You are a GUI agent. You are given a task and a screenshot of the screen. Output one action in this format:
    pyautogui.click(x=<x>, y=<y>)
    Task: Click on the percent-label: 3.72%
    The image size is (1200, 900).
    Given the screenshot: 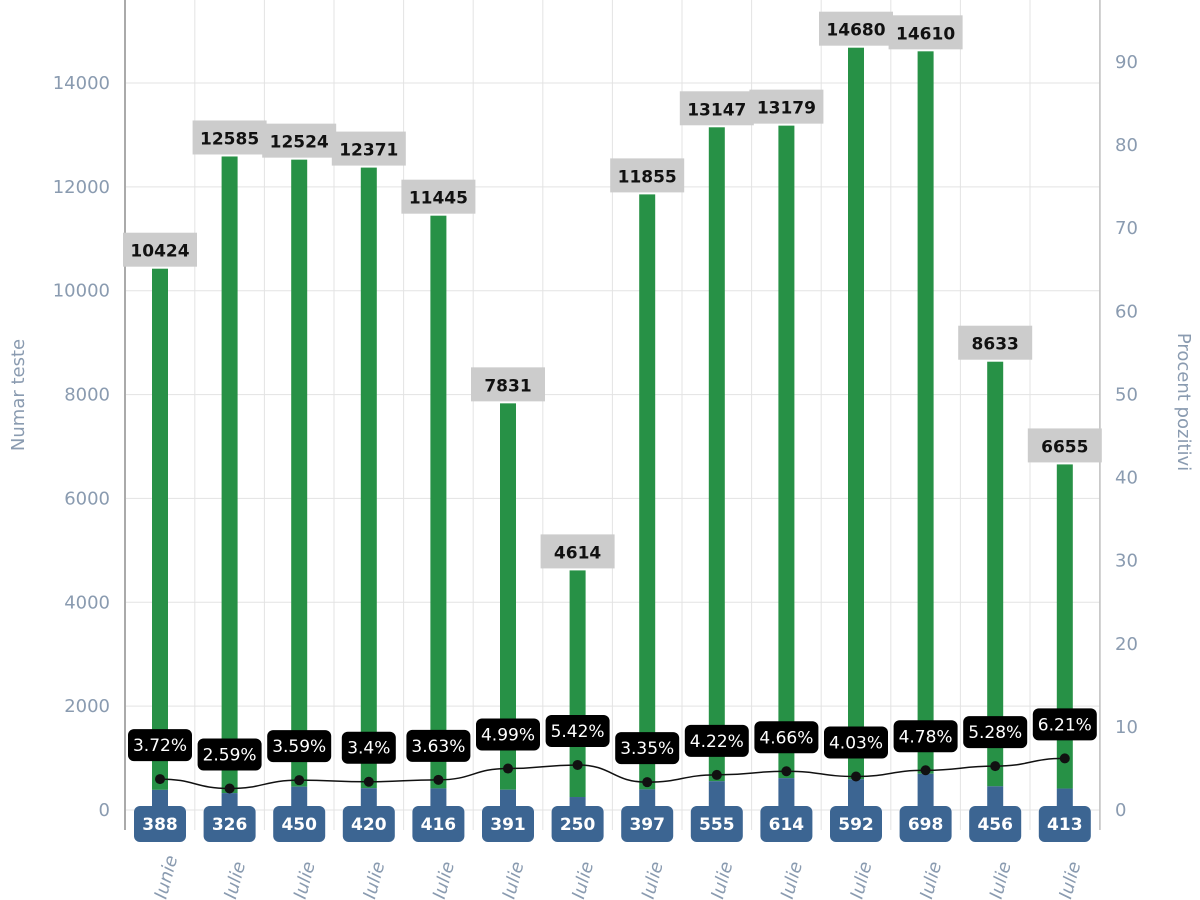 What is the action you would take?
    pyautogui.click(x=160, y=746)
    